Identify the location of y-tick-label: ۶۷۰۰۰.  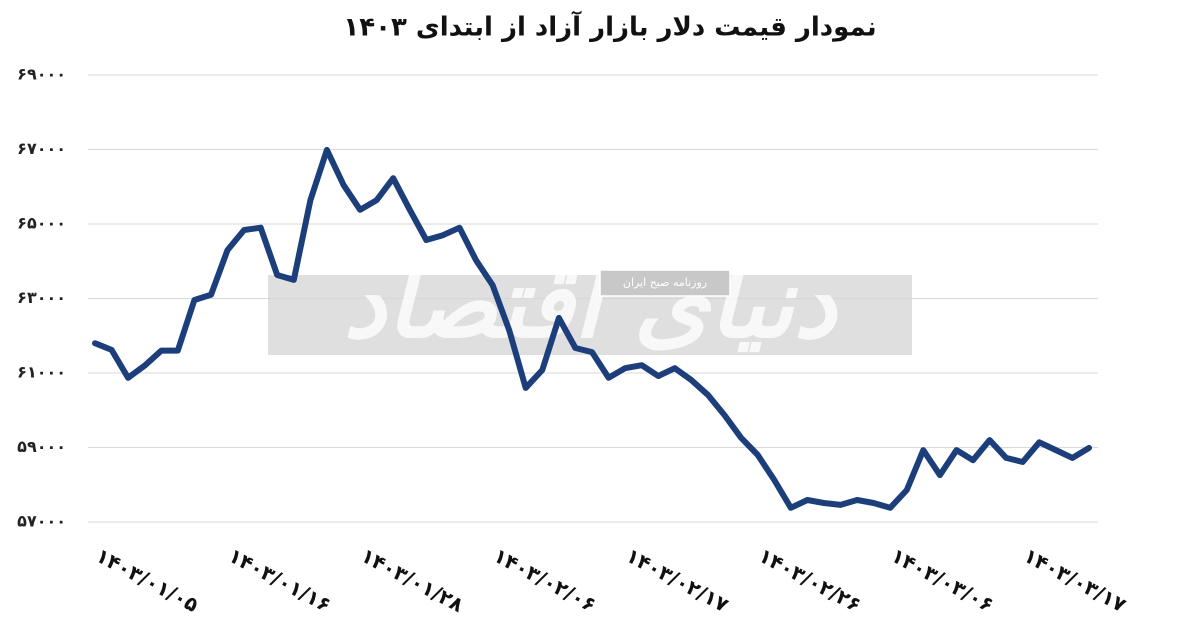
(41, 148).